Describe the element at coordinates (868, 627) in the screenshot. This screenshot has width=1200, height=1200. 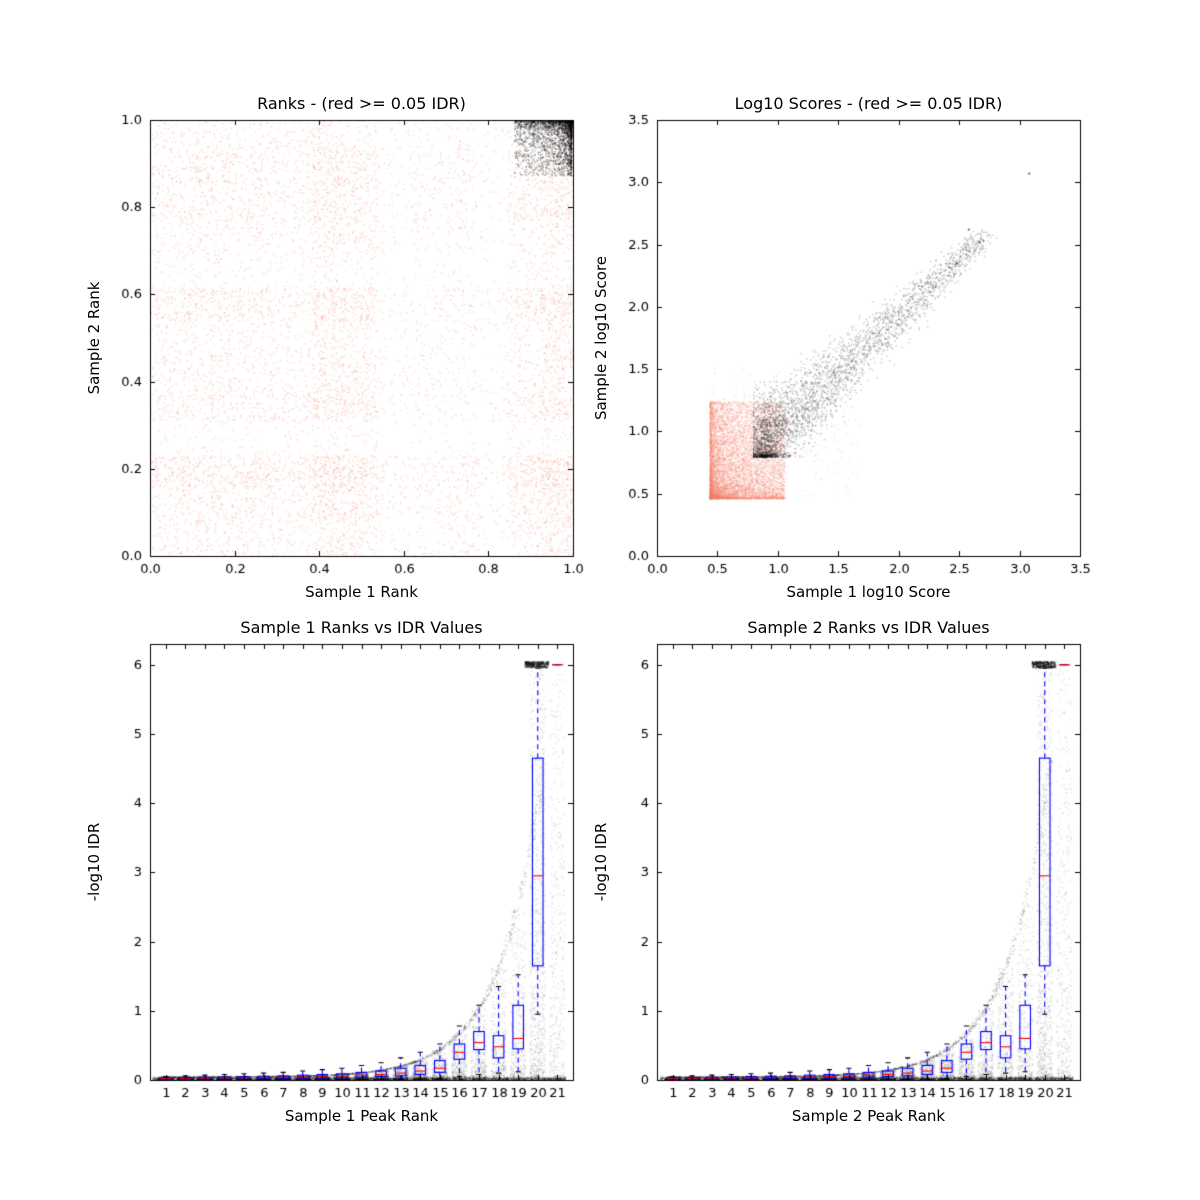
I see `sample2-idr-plot-title: Sample 2 Ranks vs IDR Values` at that location.